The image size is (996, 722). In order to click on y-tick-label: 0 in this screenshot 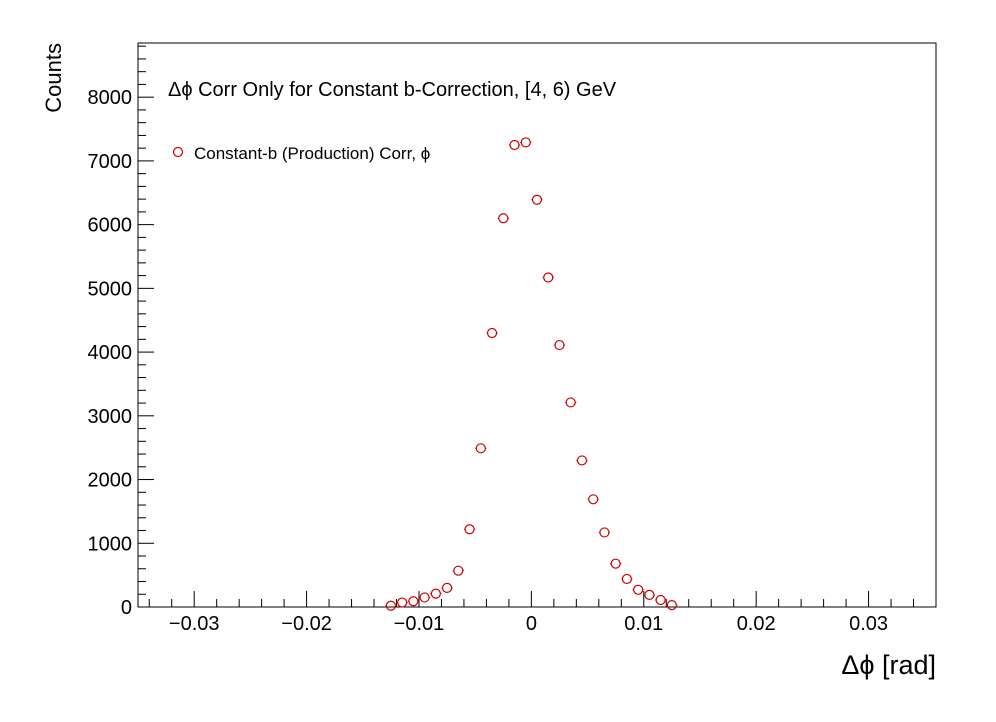, I will do `click(126, 608)`.